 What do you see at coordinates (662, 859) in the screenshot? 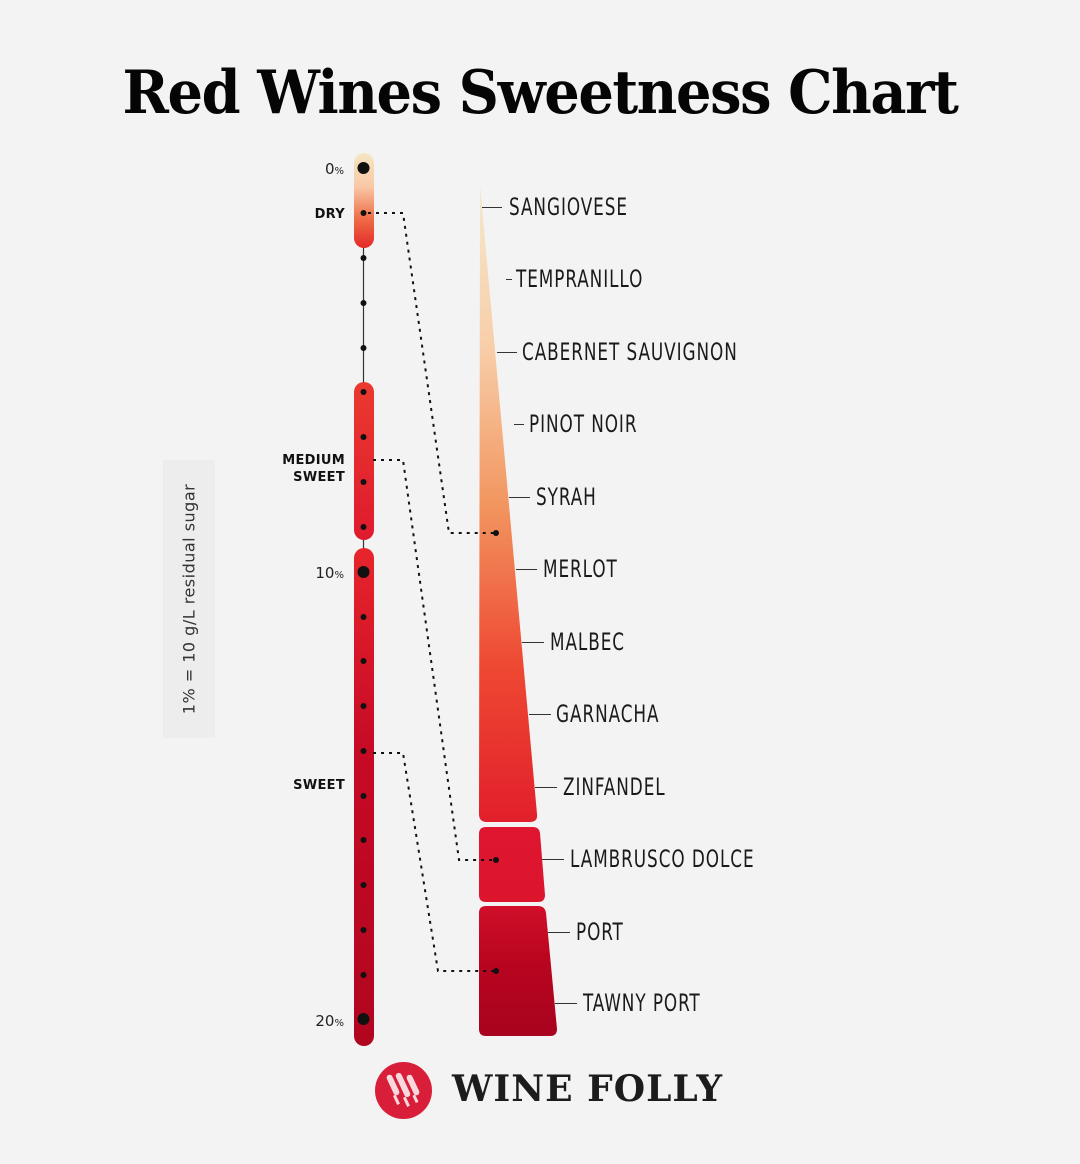
I see `wine-label-lambrusco-dolce: LAMBRUSCO DOLCE` at bounding box center [662, 859].